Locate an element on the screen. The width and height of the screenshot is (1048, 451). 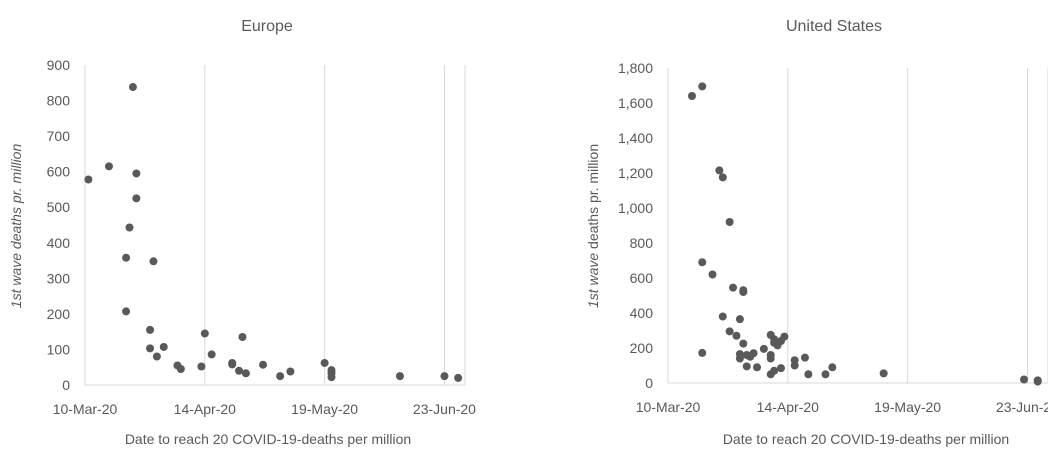
y-tick-label: 1,800 is located at coordinates (635, 68).